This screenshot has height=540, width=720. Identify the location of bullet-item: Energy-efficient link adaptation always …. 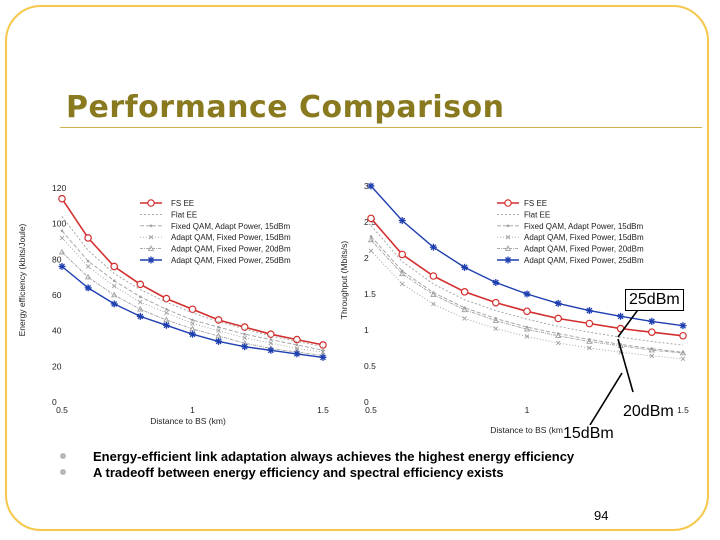
(380, 456).